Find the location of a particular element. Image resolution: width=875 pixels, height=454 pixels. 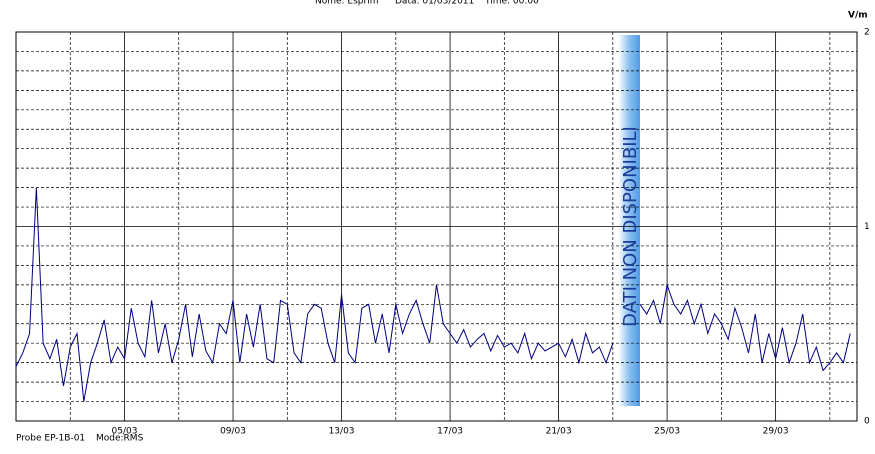

x-tick-label: 17/03 is located at coordinates (450, 432).